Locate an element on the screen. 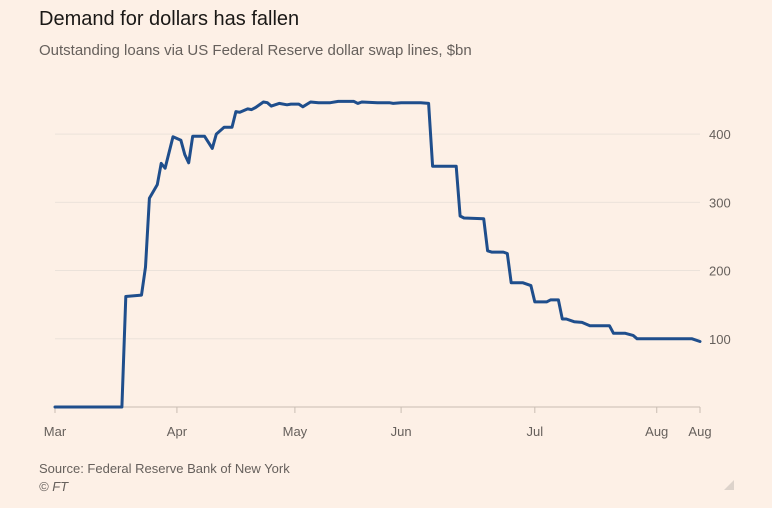  y-tick-label: 100 is located at coordinates (720, 339).